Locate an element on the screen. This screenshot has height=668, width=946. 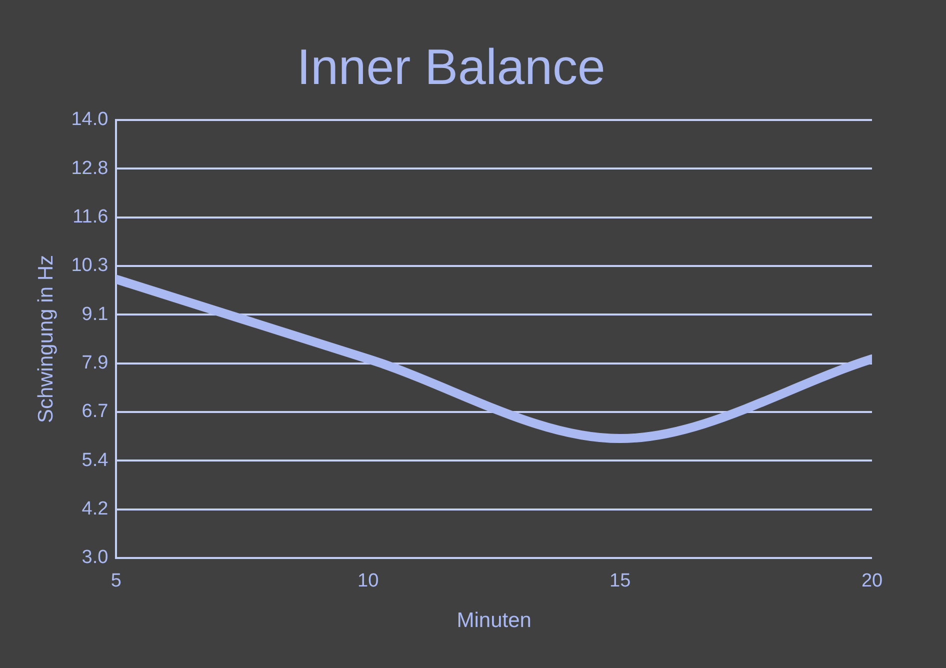
y-tick-label: 5.4 is located at coordinates (95, 460).